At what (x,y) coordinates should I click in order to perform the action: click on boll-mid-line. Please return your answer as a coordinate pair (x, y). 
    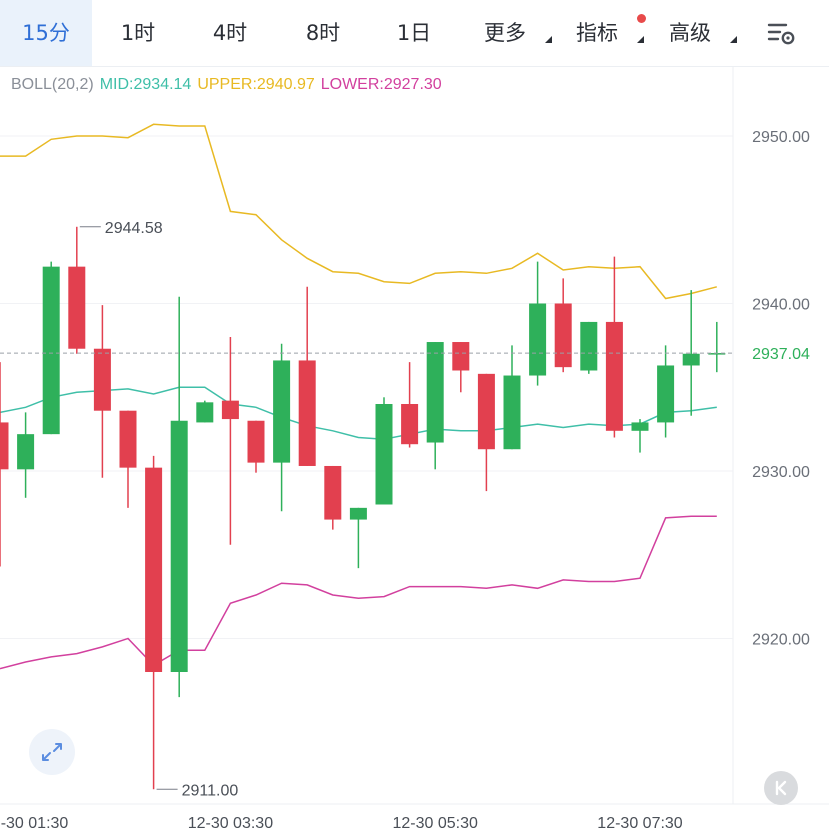
    Looking at the image, I should click on (358, 413).